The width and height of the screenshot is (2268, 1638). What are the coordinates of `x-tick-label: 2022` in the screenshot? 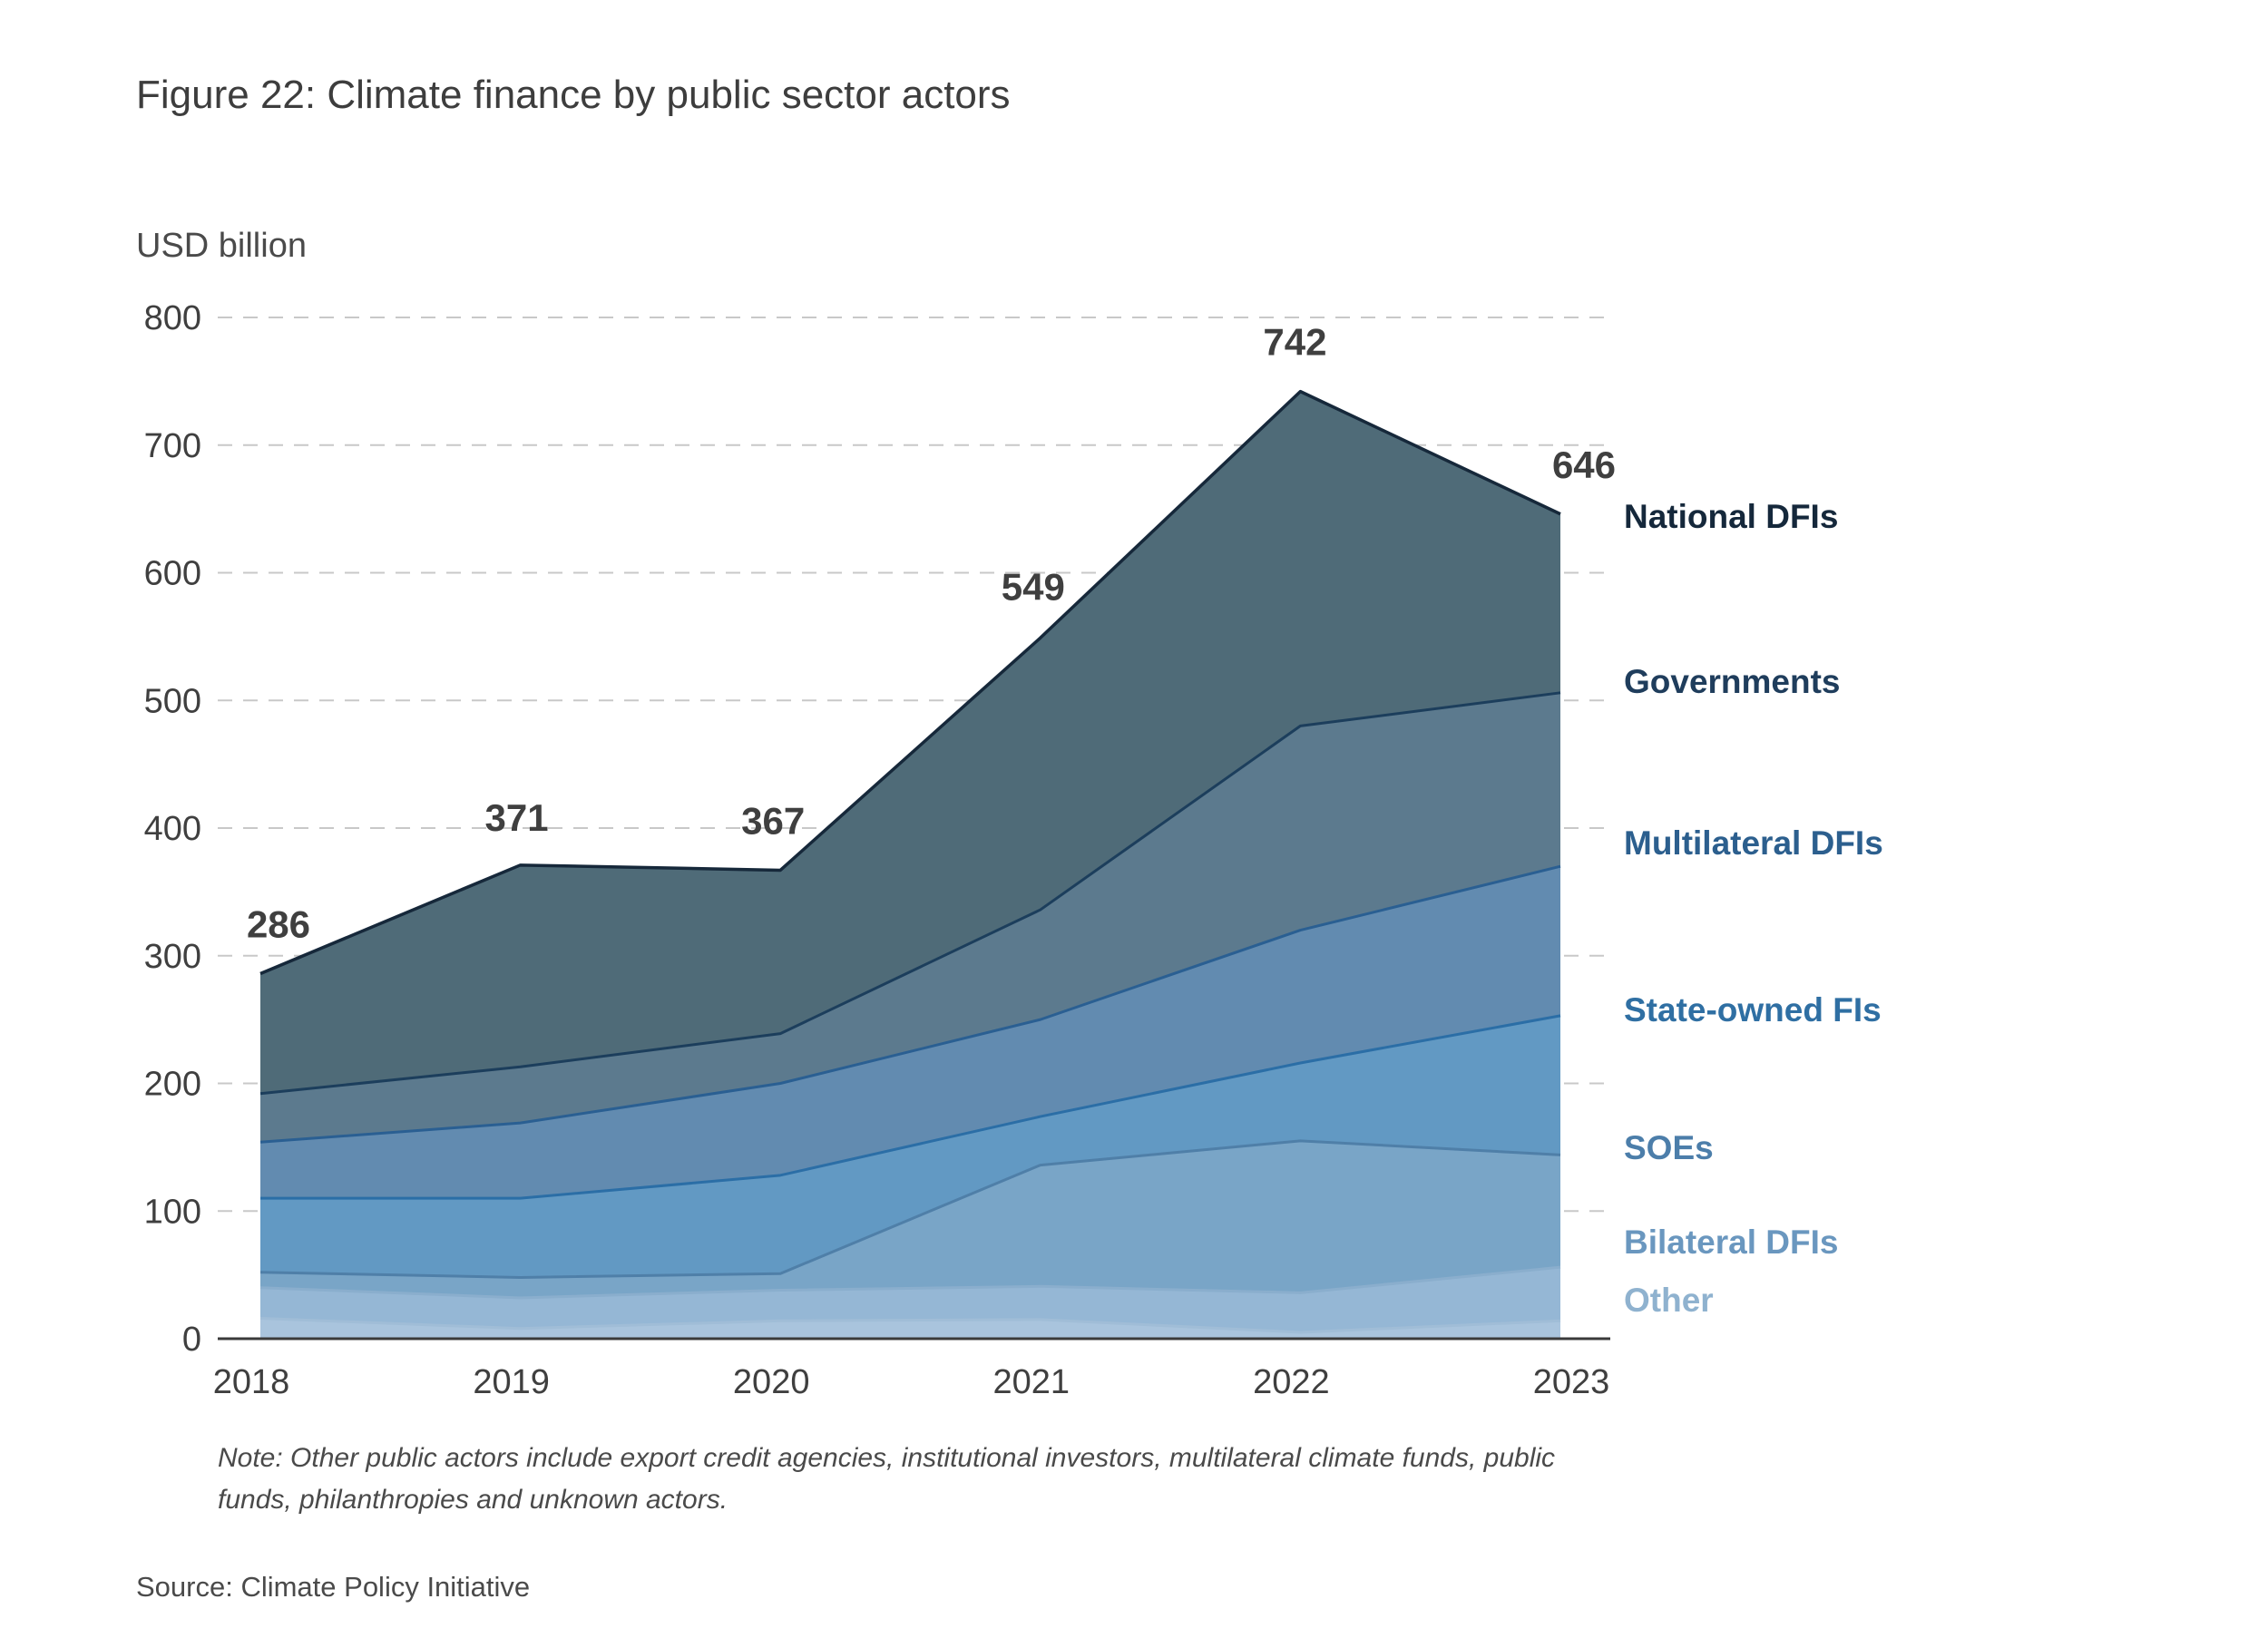 It's located at (1292, 1382).